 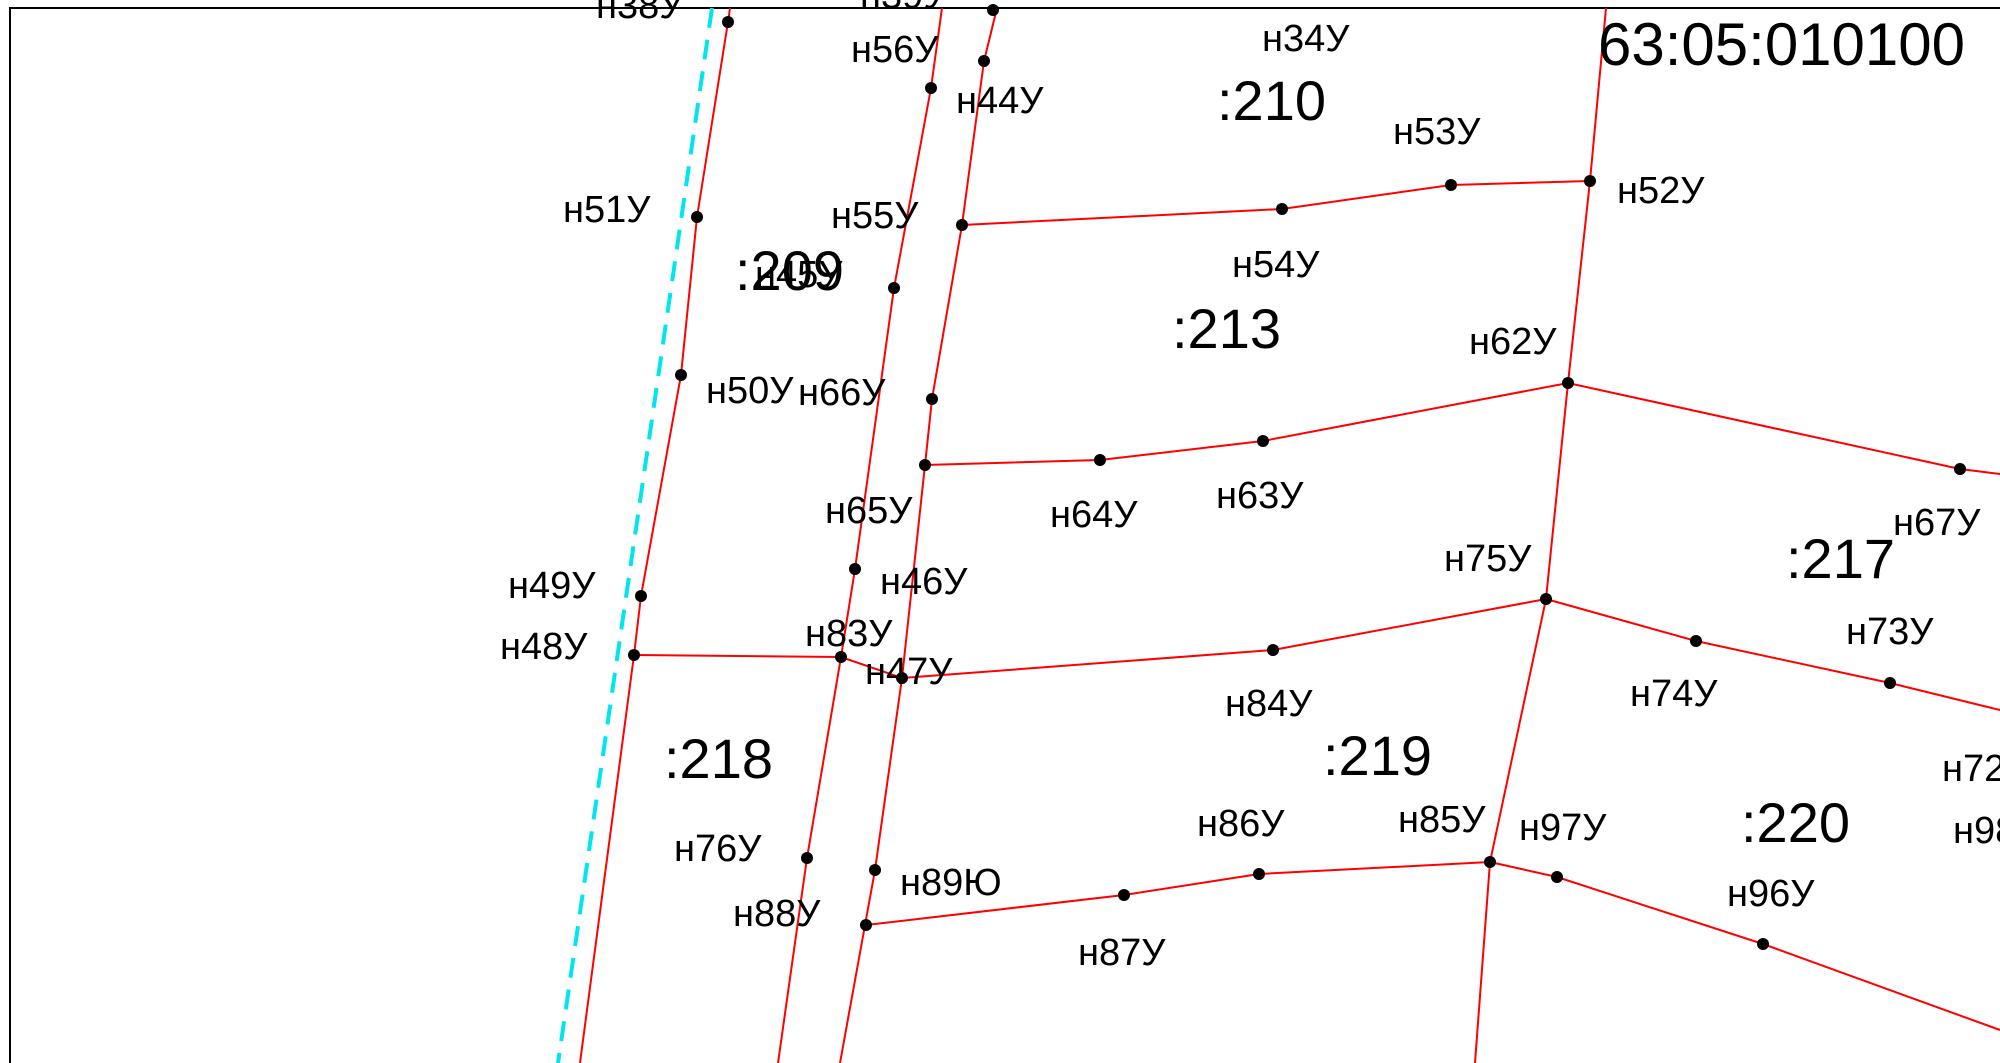 What do you see at coordinates (607, 210) in the screenshot?
I see `point-label: н51У` at bounding box center [607, 210].